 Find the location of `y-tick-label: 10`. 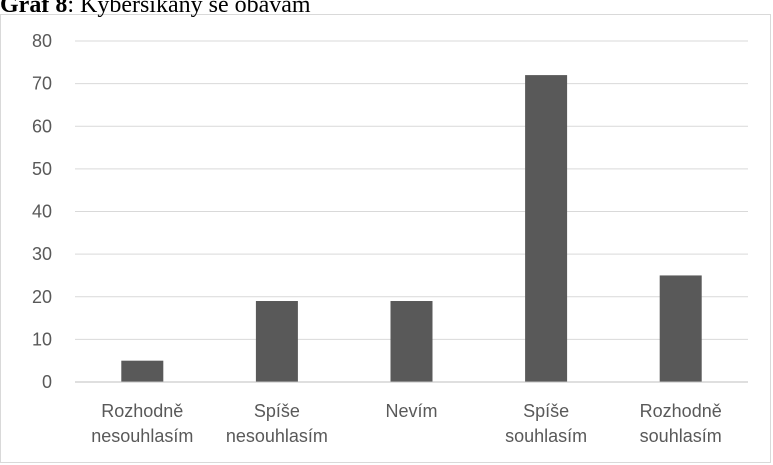

y-tick-label: 10 is located at coordinates (42, 339).